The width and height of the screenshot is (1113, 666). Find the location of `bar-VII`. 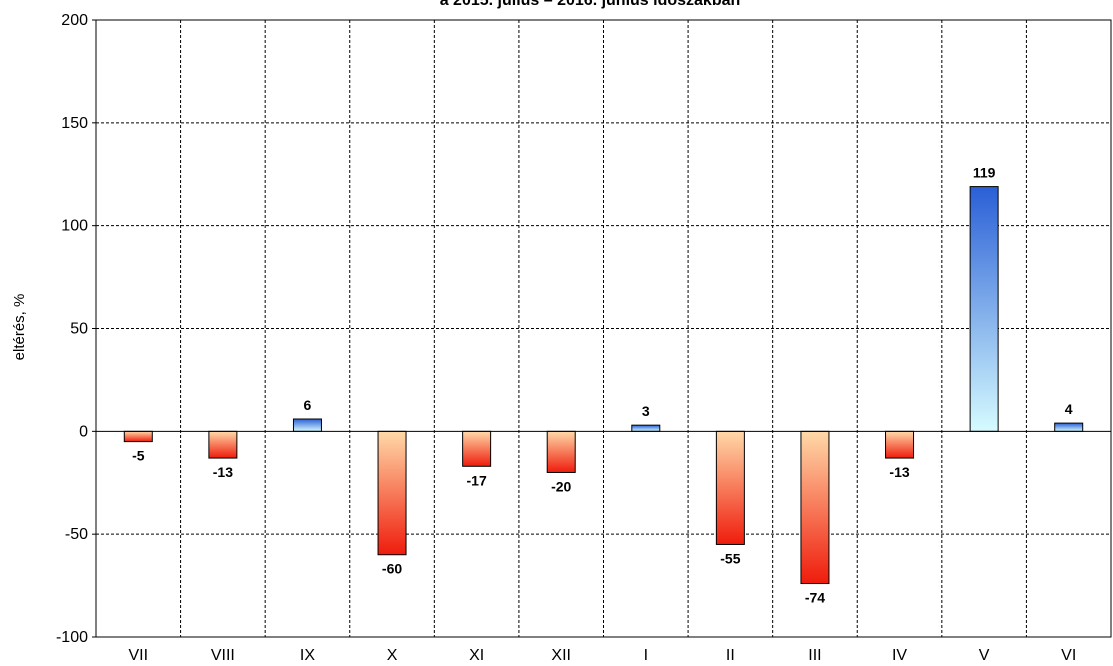

bar-VII is located at coordinates (138, 436).